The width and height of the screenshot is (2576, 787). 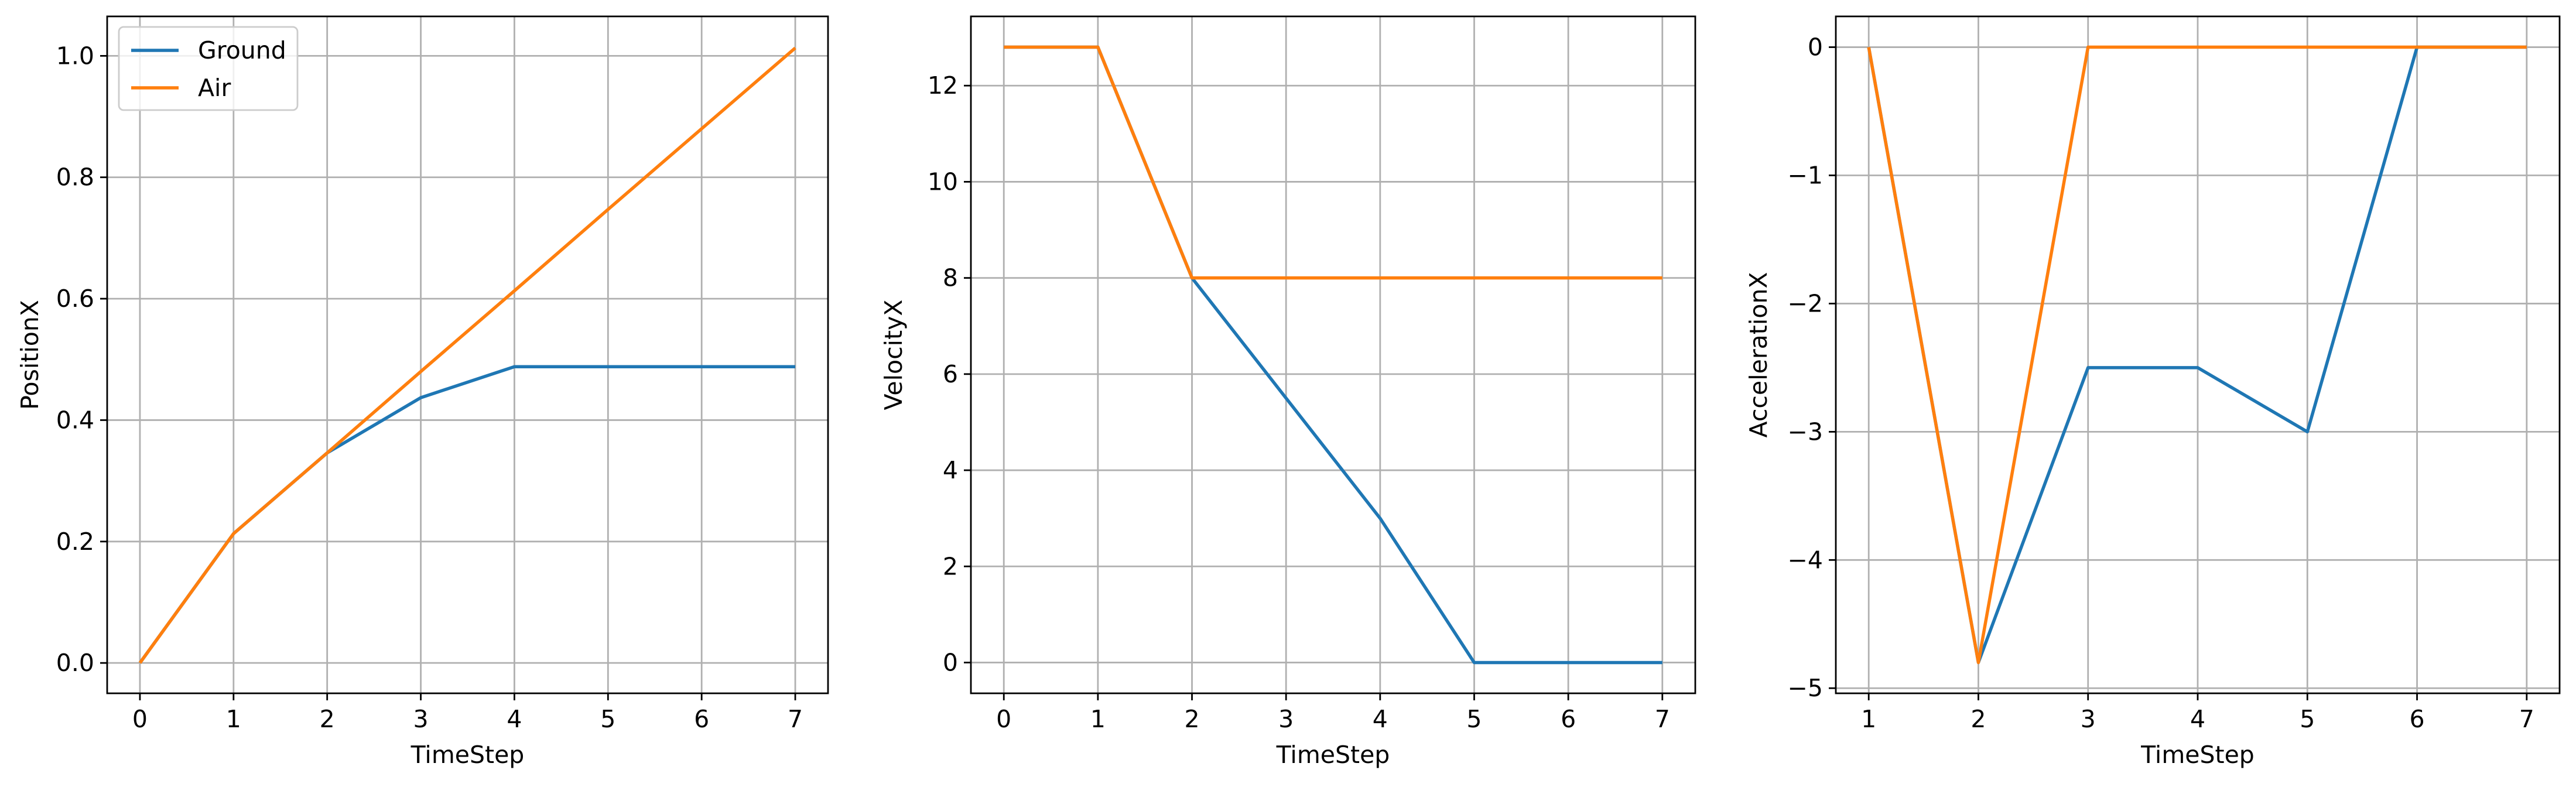 What do you see at coordinates (1333, 755) in the screenshot?
I see `chart-1-x-axis-label: TimeStep` at bounding box center [1333, 755].